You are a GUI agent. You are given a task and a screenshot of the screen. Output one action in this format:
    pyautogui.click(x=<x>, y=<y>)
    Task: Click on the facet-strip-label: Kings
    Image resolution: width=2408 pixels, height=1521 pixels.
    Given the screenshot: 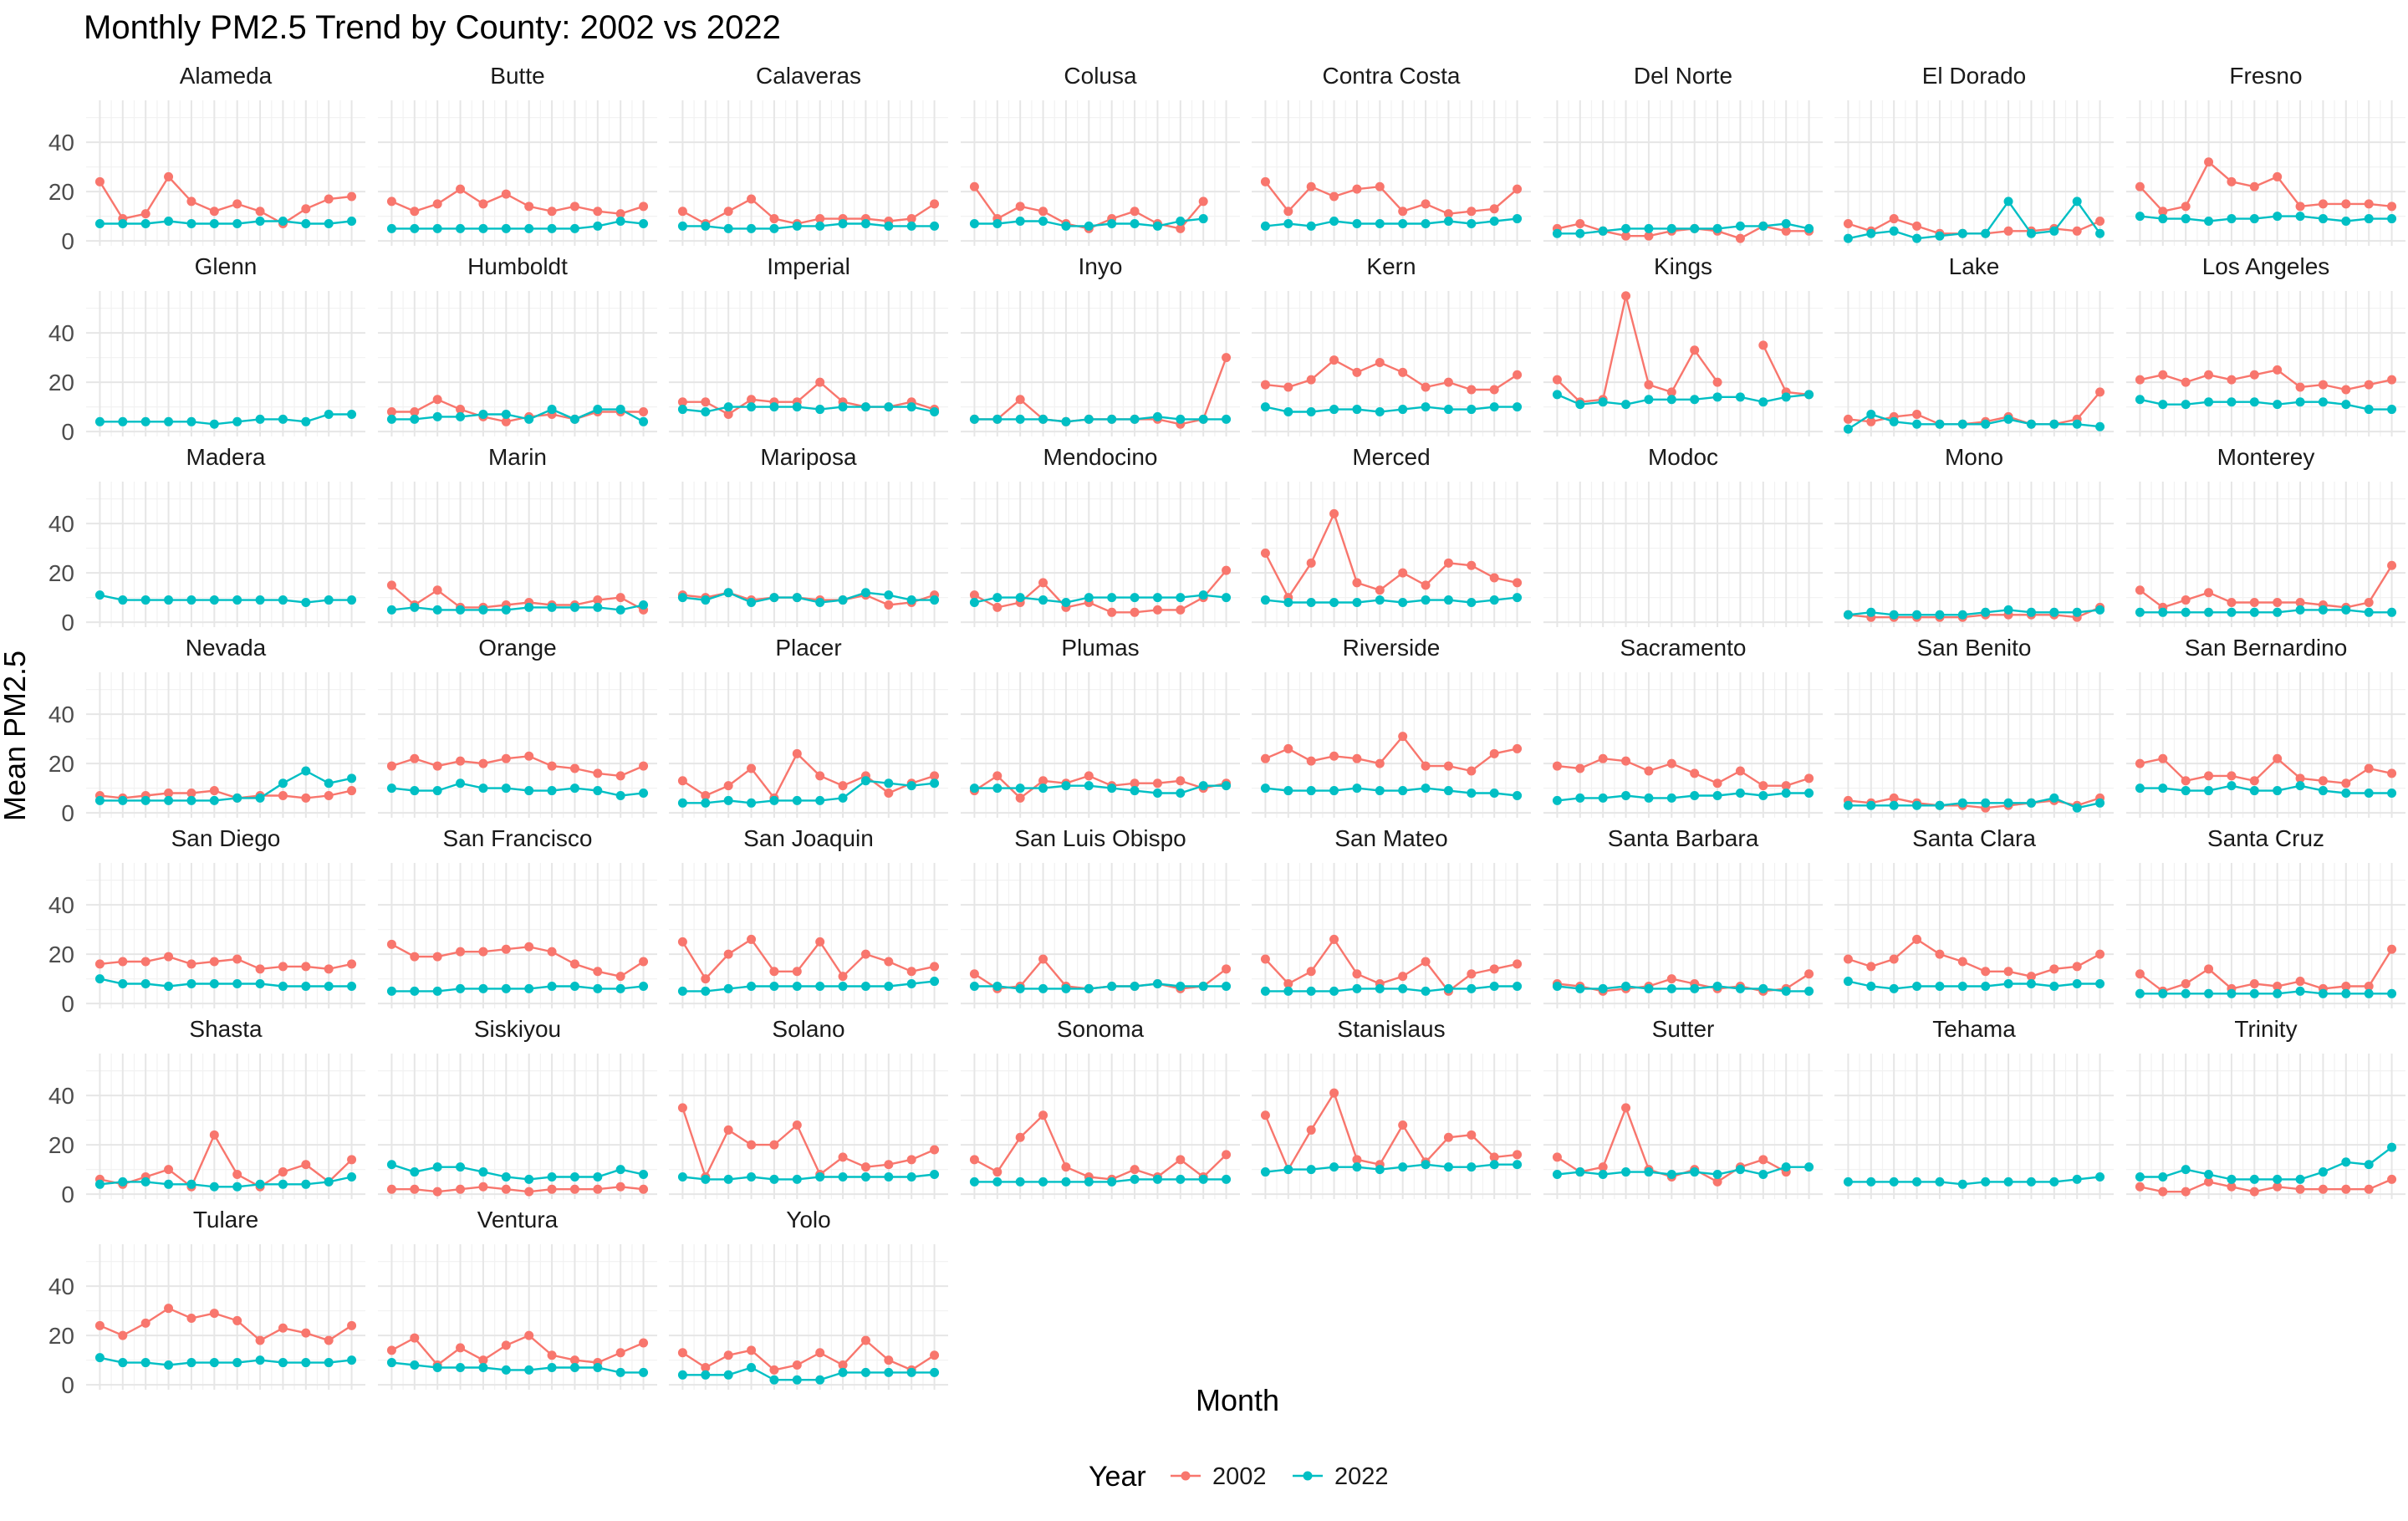 What is the action you would take?
    pyautogui.click(x=1683, y=266)
    